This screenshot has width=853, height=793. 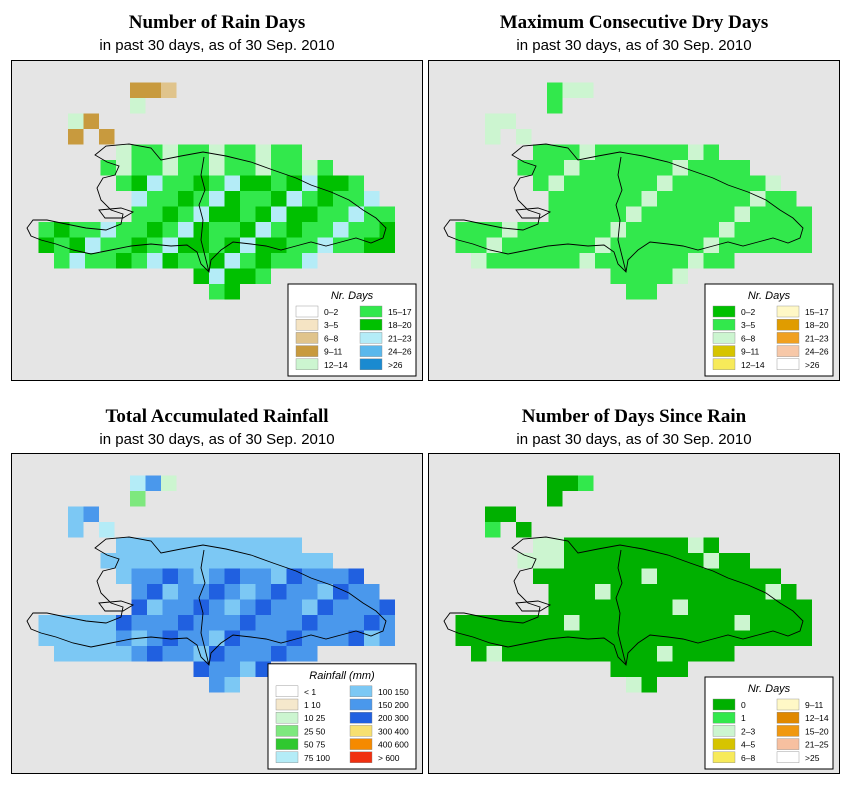 What do you see at coordinates (748, 338) in the screenshot?
I see `legend-label: 6–8` at bounding box center [748, 338].